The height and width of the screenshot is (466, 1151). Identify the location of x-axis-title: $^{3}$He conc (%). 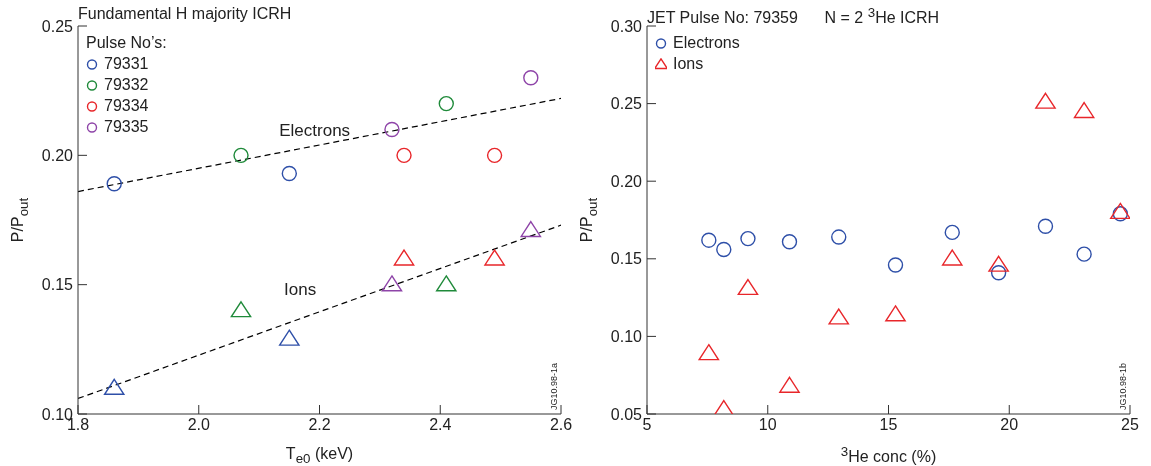
(888, 454).